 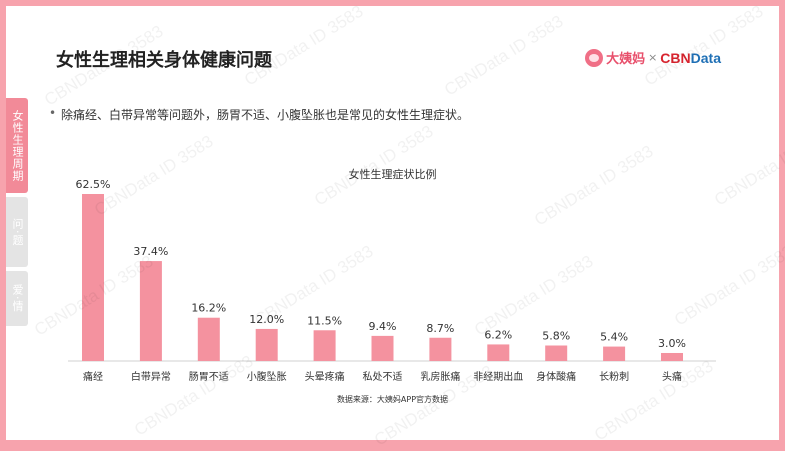 What do you see at coordinates (93, 376) in the screenshot?
I see `x-tick-label: 痛经` at bounding box center [93, 376].